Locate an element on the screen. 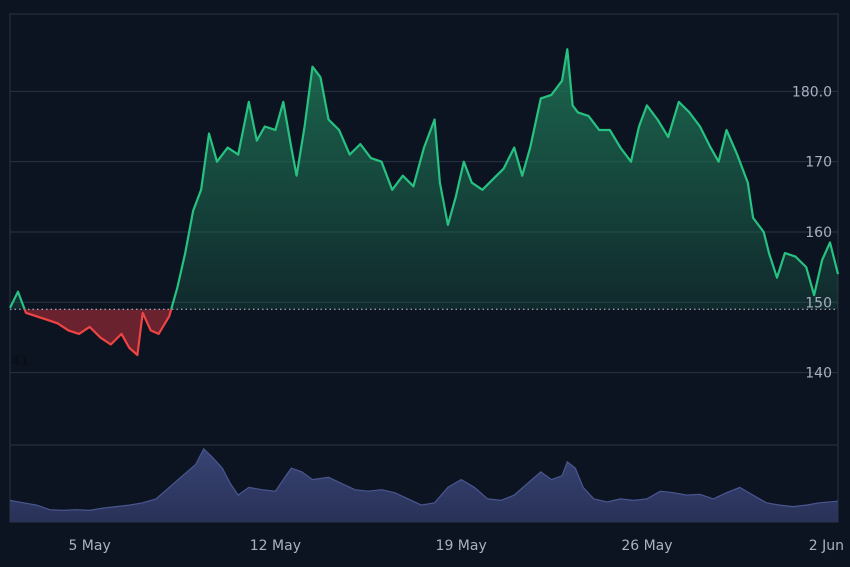  x-tick-label: 2 Jun is located at coordinates (826, 546).